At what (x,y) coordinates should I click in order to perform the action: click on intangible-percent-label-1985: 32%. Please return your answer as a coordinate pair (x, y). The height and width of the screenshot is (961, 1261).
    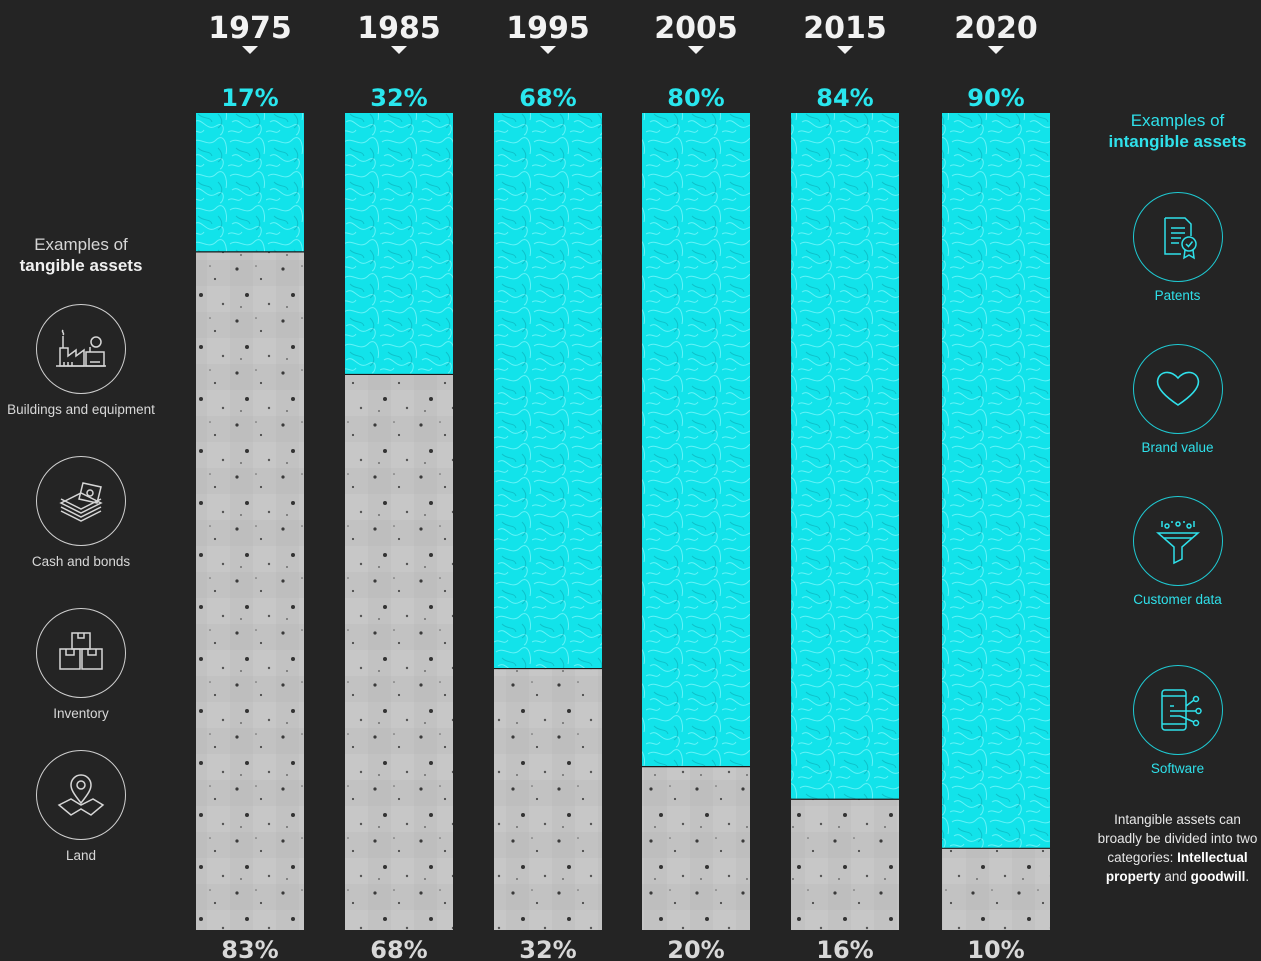
    Looking at the image, I should click on (398, 98).